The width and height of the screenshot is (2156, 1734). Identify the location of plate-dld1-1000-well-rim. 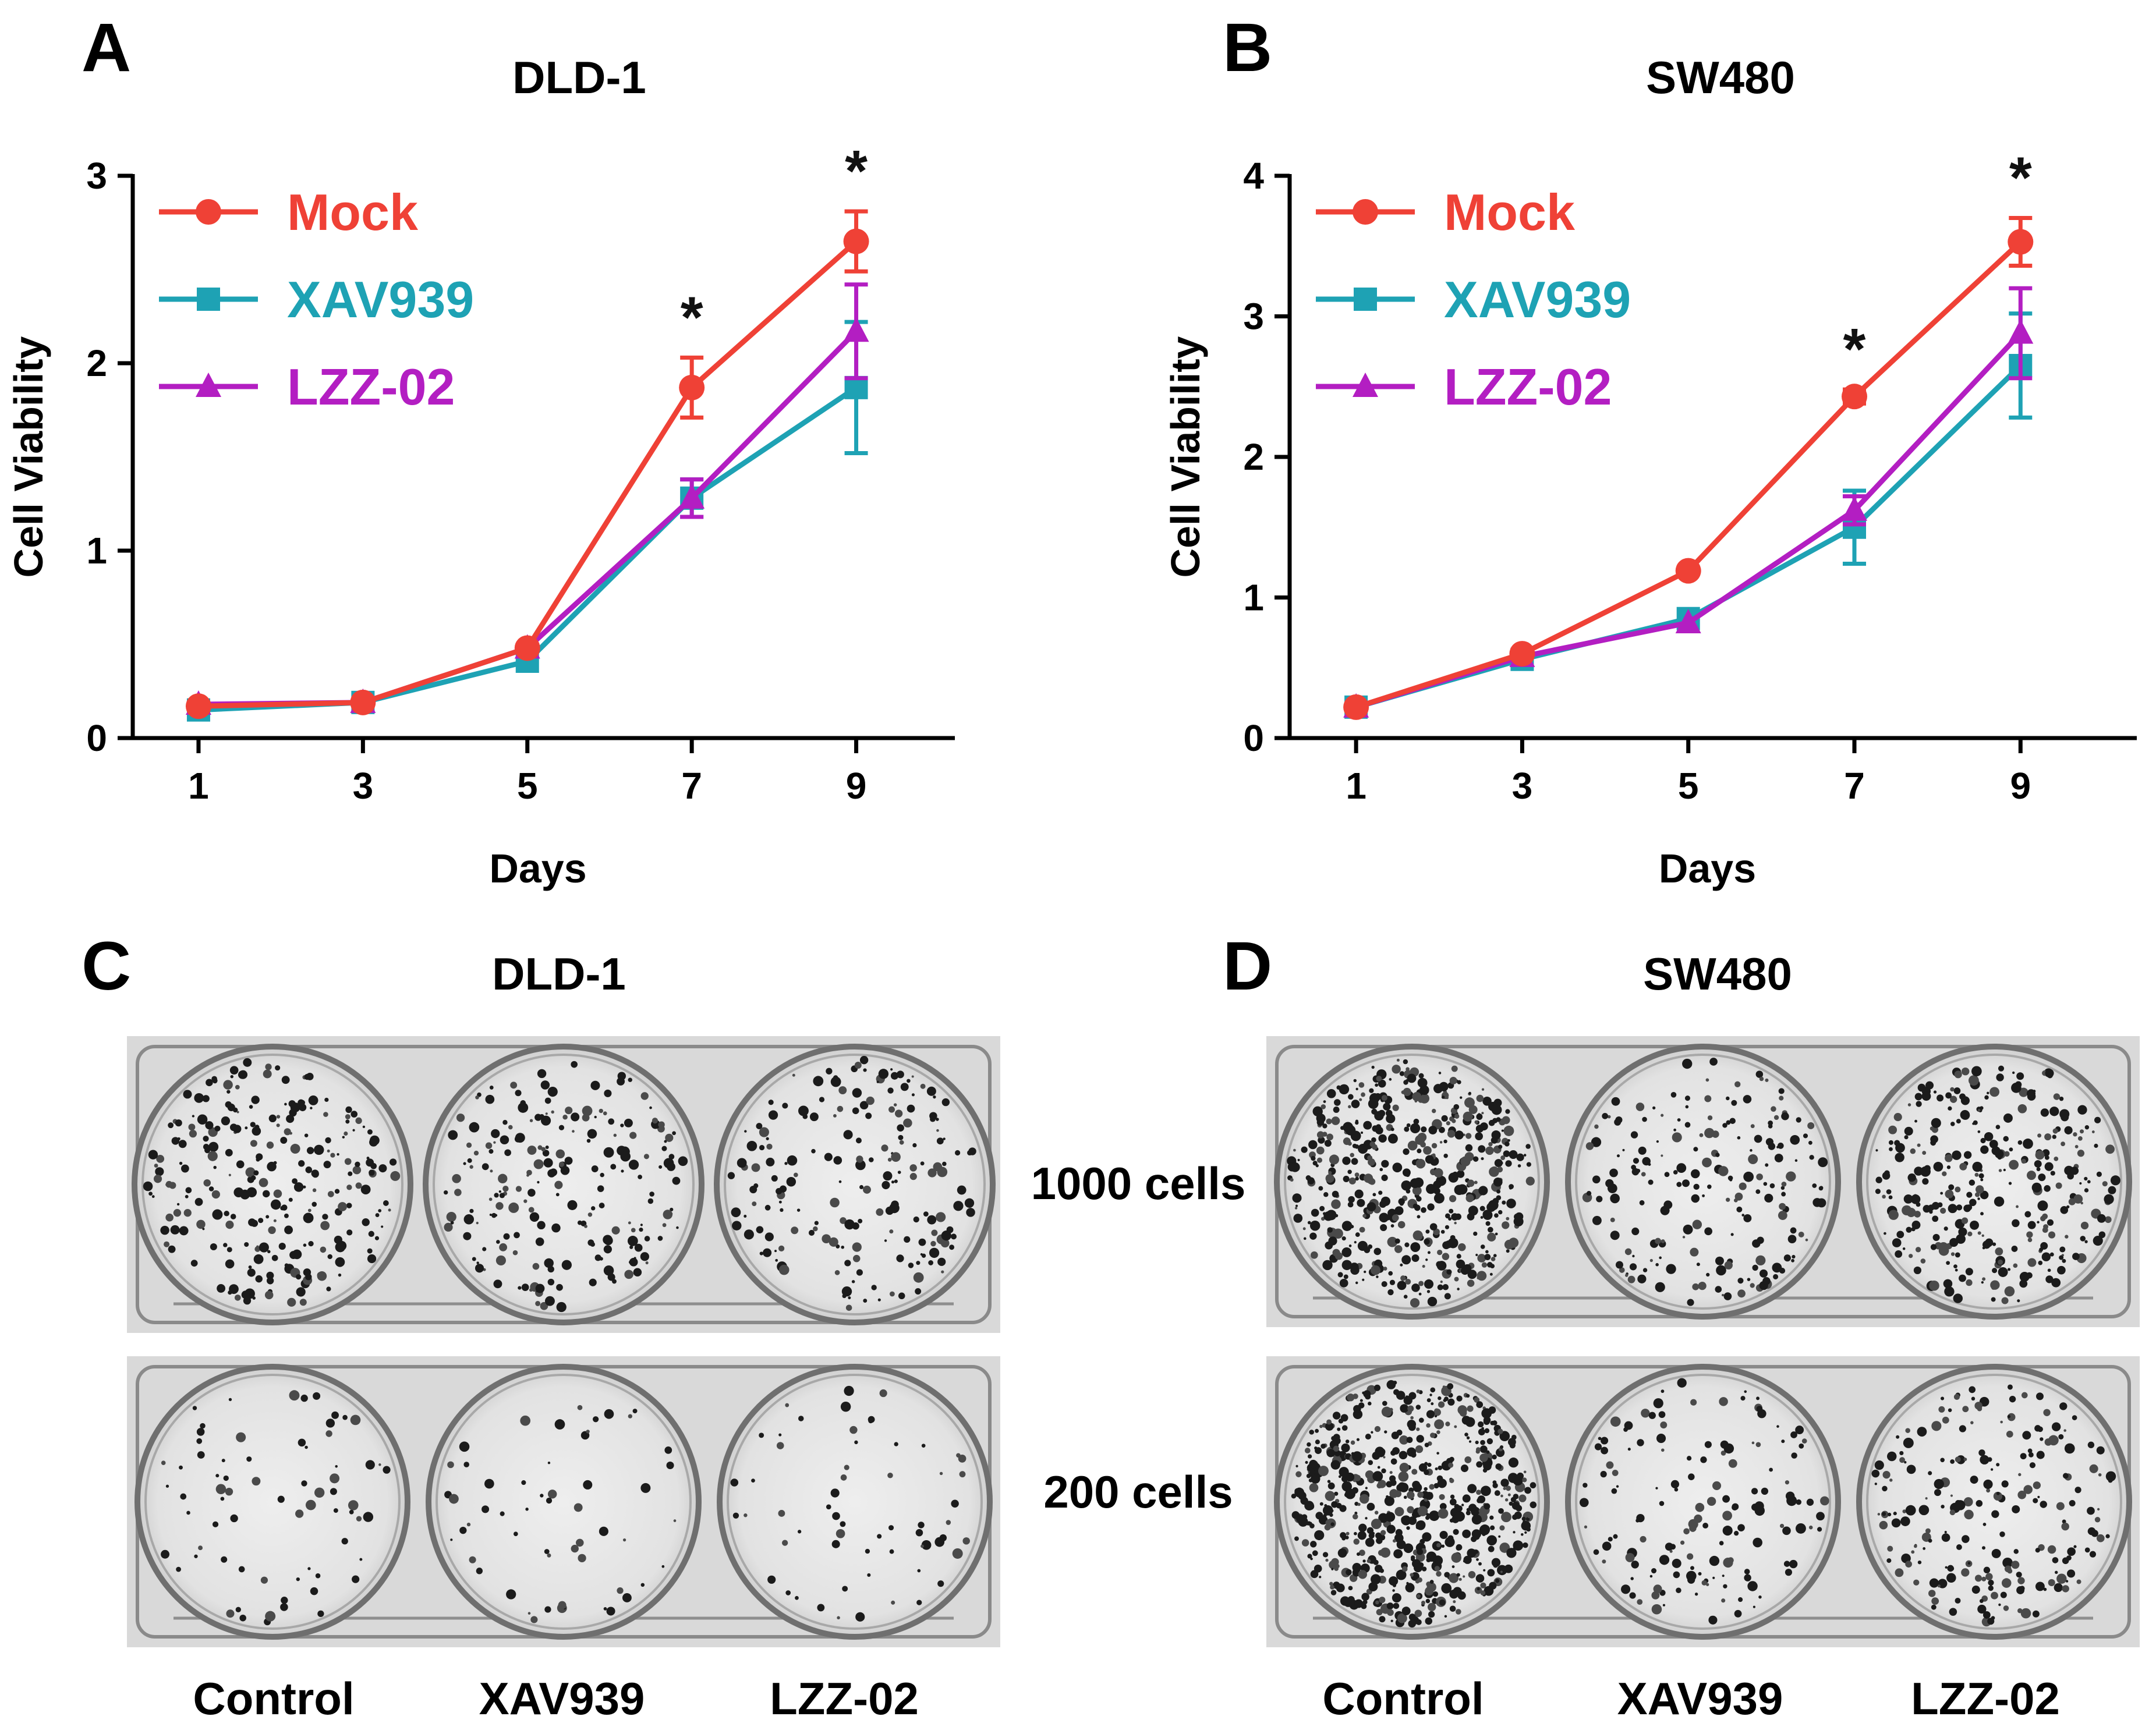
(564, 1184).